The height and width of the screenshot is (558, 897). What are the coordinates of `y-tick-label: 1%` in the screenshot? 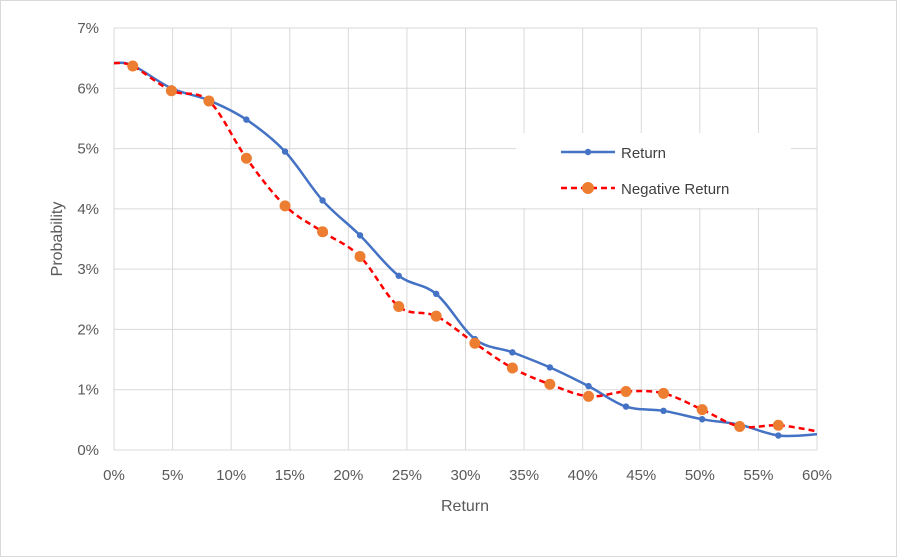 It's located at (88, 390).